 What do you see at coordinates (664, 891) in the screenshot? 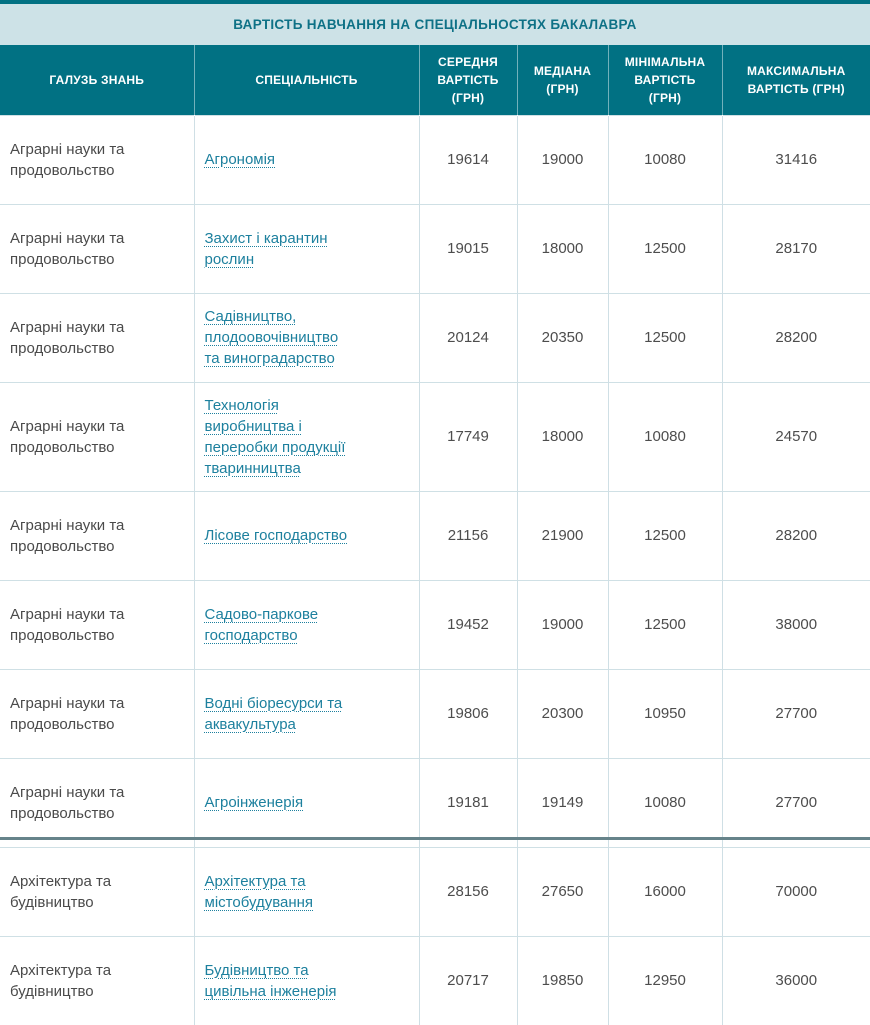
I see `min-cost-cell: 16000` at bounding box center [664, 891].